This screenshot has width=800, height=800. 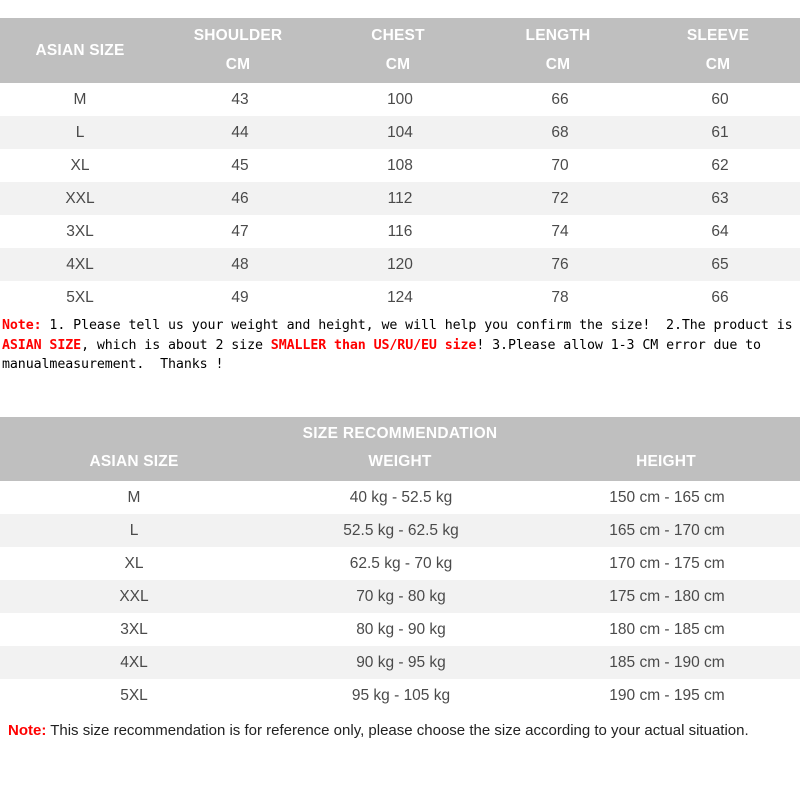 I want to click on cell-weight: 52.5 kg - 62.5 kg, so click(x=401, y=530).